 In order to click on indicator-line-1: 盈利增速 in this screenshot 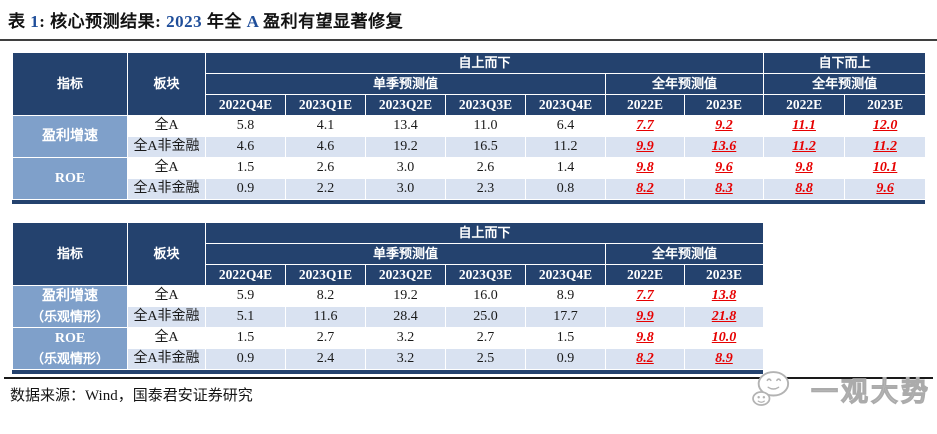, I will do `click(70, 296)`.